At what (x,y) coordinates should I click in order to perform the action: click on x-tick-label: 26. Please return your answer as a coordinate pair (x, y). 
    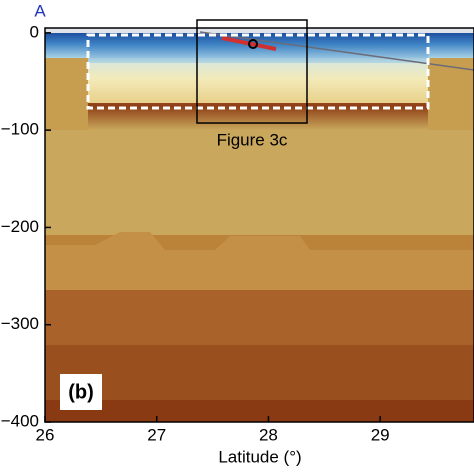
    Looking at the image, I should click on (45, 434).